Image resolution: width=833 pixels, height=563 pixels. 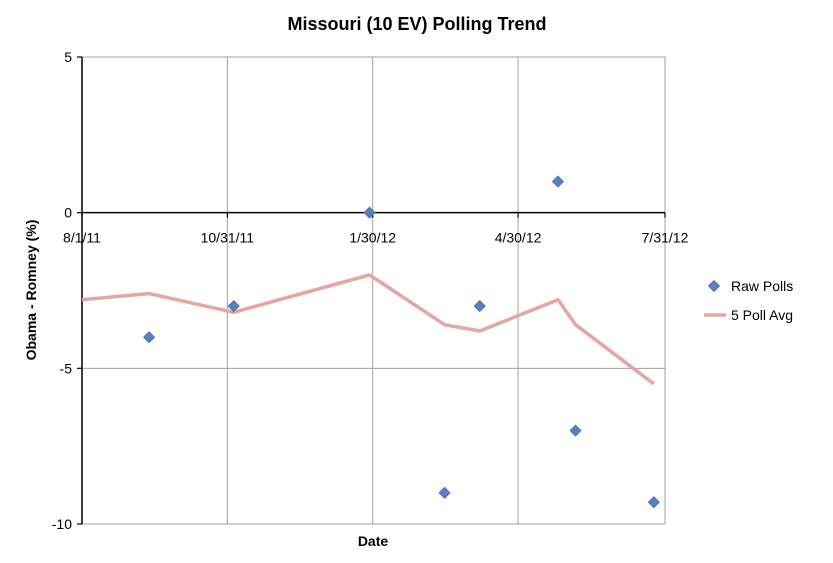 What do you see at coordinates (66, 368) in the screenshot?
I see `y-tick-label: -5` at bounding box center [66, 368].